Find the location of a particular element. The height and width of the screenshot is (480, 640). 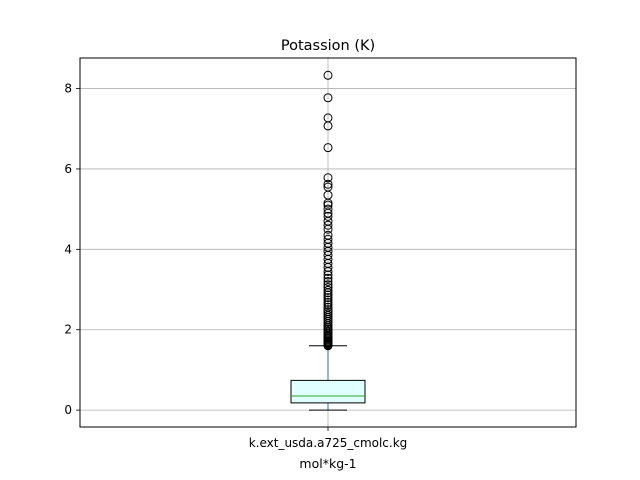

x-axis: k.ext_usda.a725_cmolc.kg is located at coordinates (328, 438).